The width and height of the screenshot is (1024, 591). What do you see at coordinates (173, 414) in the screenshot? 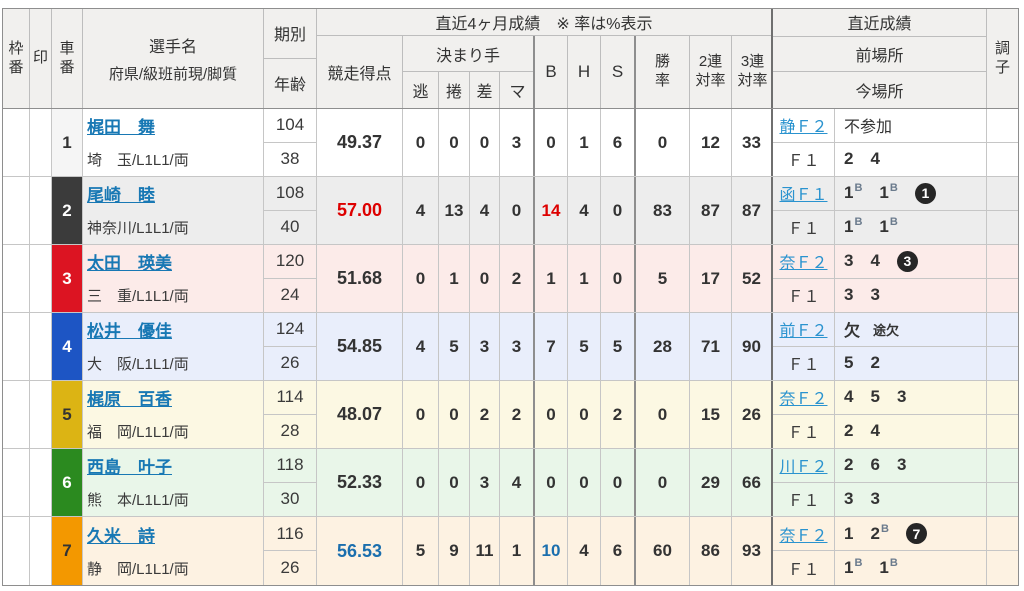
I see `rider-cell: 梶原 百香 福 岡/L1L1/両` at bounding box center [173, 414].